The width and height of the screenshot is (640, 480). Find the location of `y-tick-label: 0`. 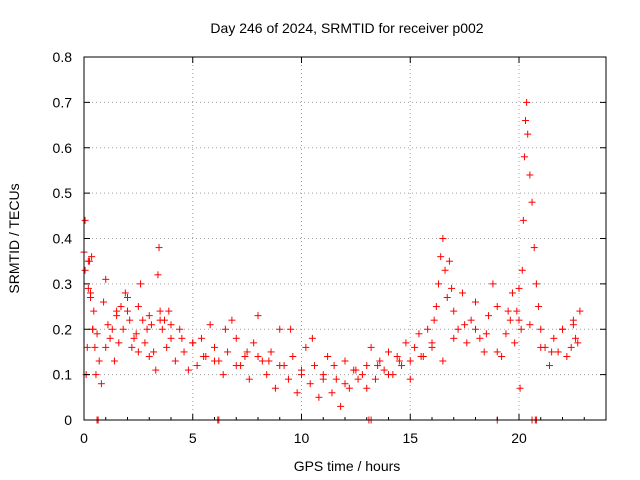

y-tick-label: 0 is located at coordinates (68, 420).